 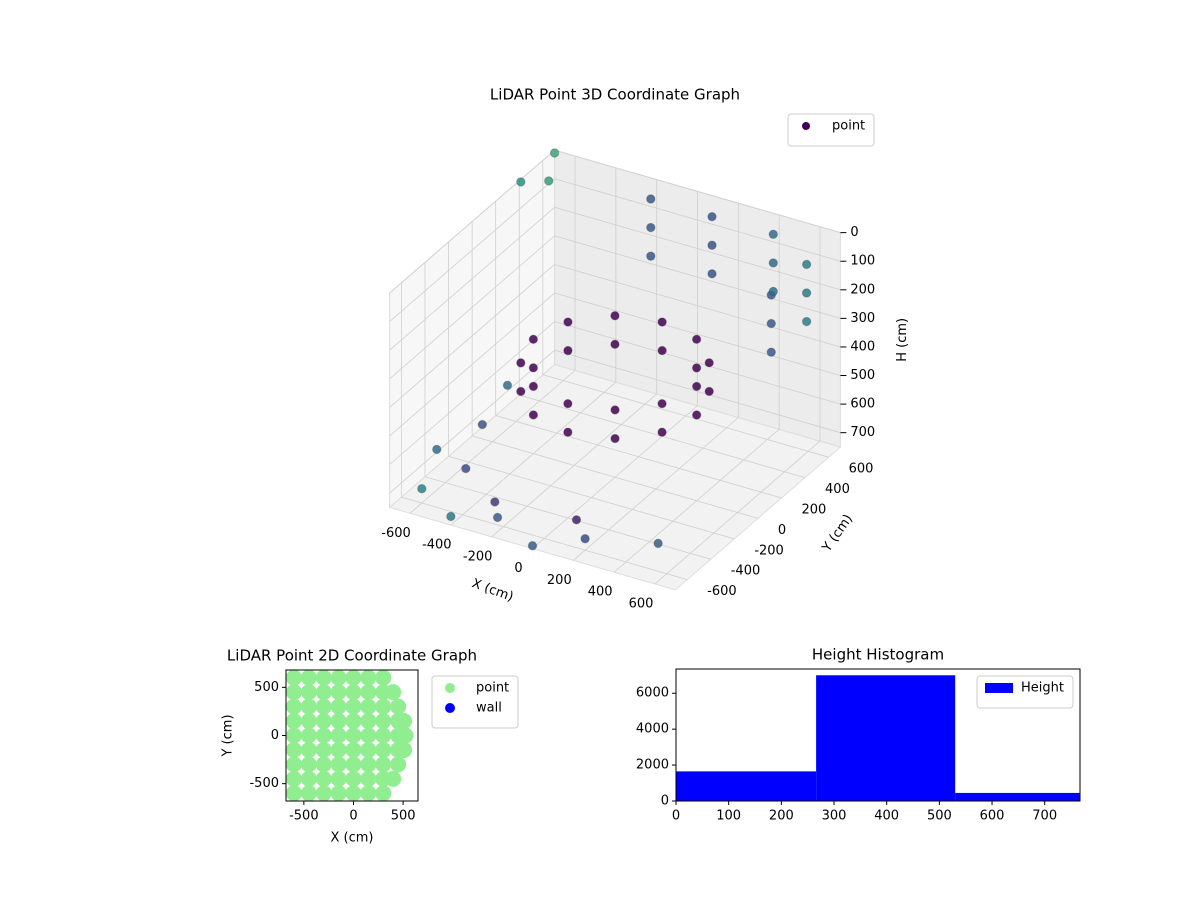 I want to click on axes-frame, so click(x=352, y=735).